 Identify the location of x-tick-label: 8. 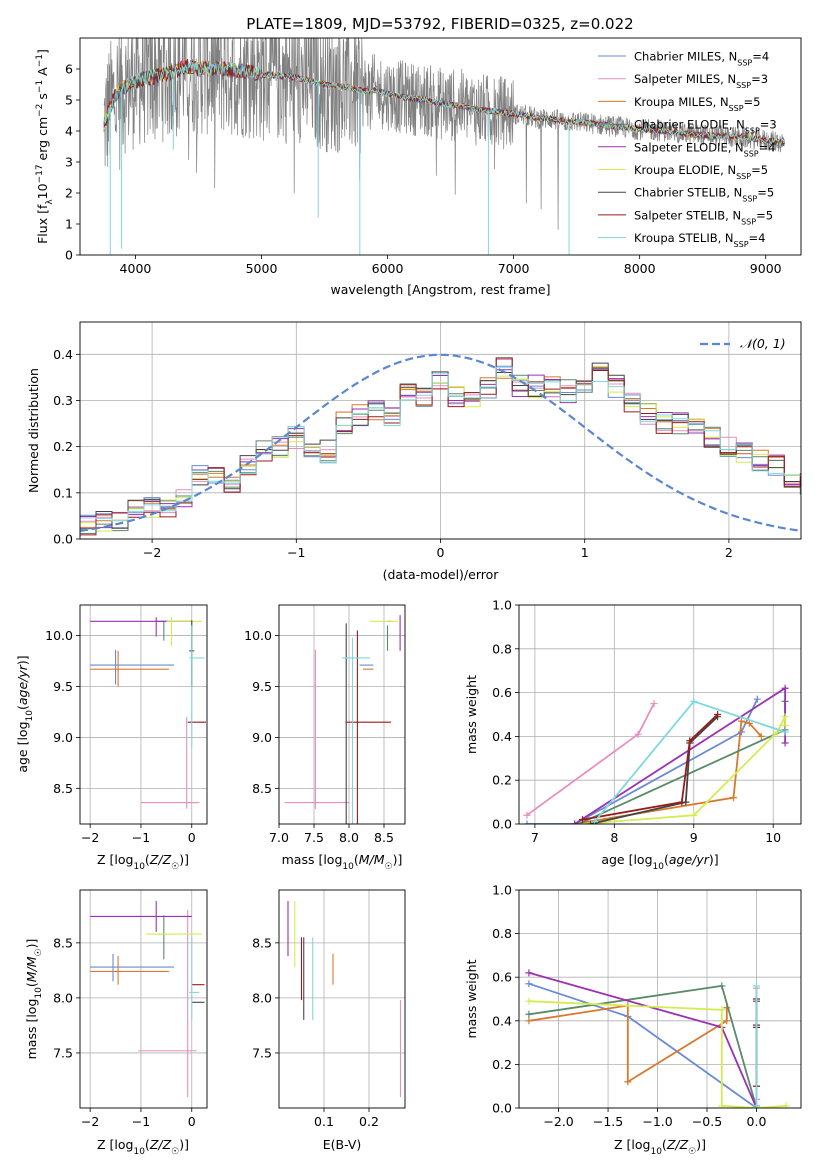
(614, 837).